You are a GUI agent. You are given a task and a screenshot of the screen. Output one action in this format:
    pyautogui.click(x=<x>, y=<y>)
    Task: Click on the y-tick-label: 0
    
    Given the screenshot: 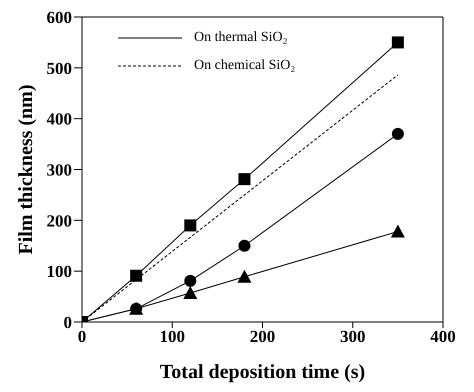 What is the action you would take?
    pyautogui.click(x=68, y=322)
    